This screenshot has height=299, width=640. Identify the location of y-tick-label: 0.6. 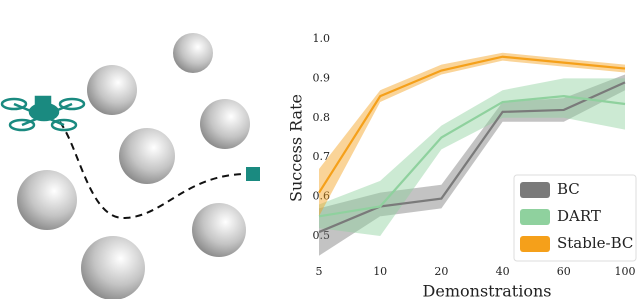
(322, 196).